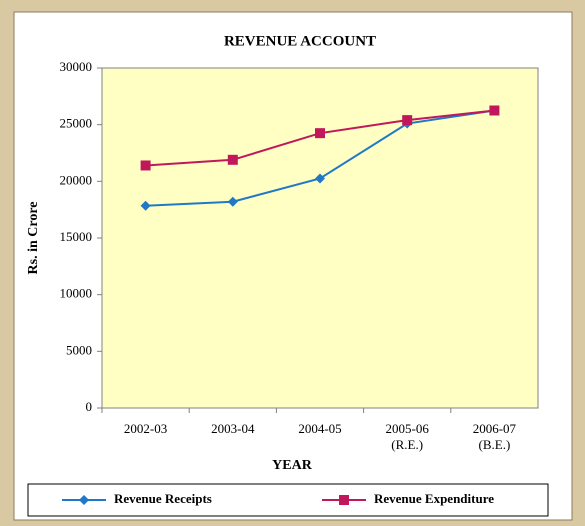 The height and width of the screenshot is (526, 585). Describe the element at coordinates (79, 349) in the screenshot. I see `y-tick-label: 5000` at that location.